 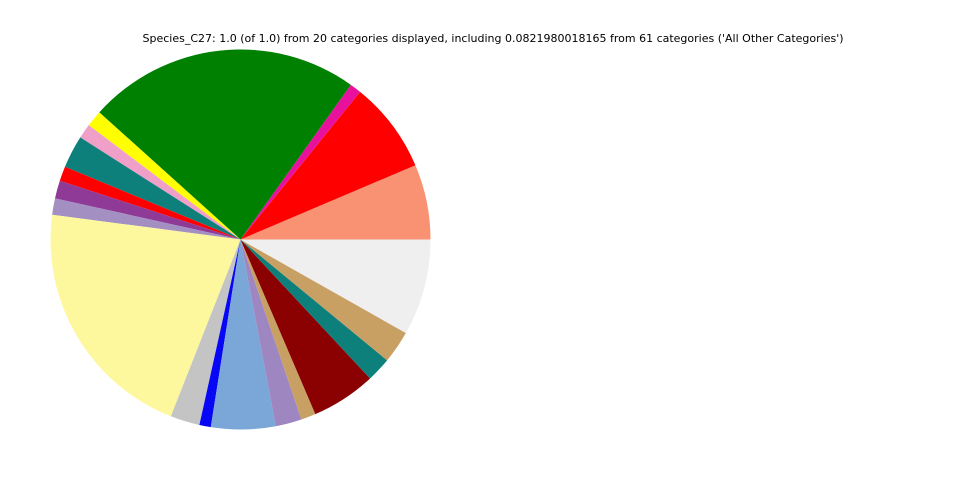 What do you see at coordinates (220, 333) in the screenshot?
I see `pie-slice-13-blue` at bounding box center [220, 333].